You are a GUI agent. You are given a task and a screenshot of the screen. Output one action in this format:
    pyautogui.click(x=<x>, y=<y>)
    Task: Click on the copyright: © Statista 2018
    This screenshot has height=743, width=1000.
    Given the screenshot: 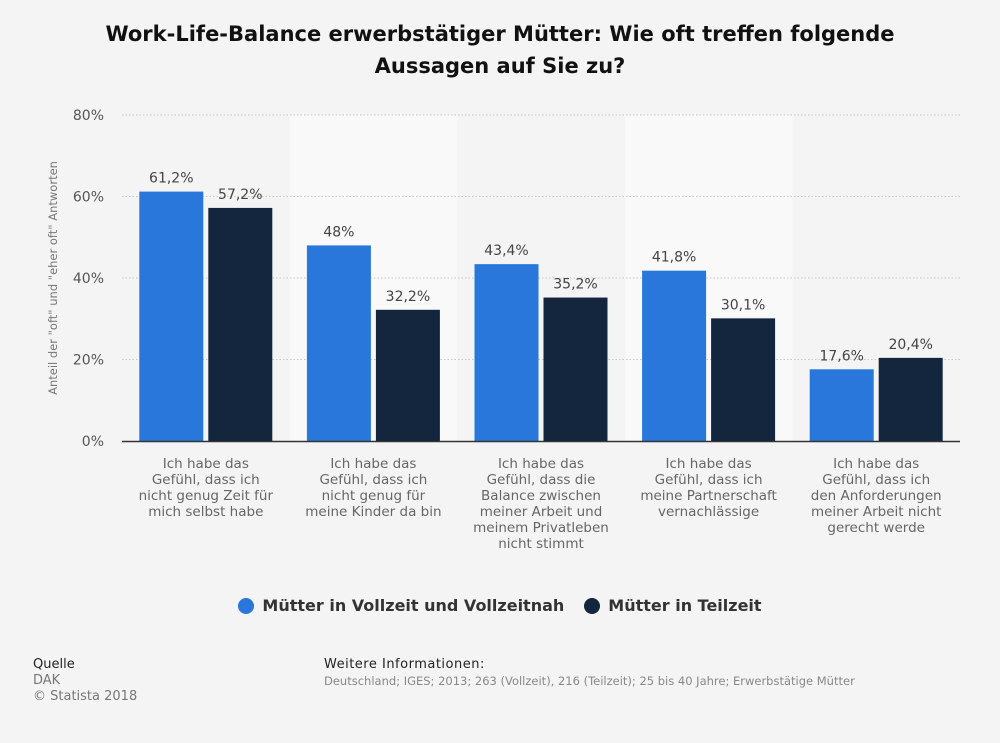 What is the action you would take?
    pyautogui.click(x=85, y=696)
    